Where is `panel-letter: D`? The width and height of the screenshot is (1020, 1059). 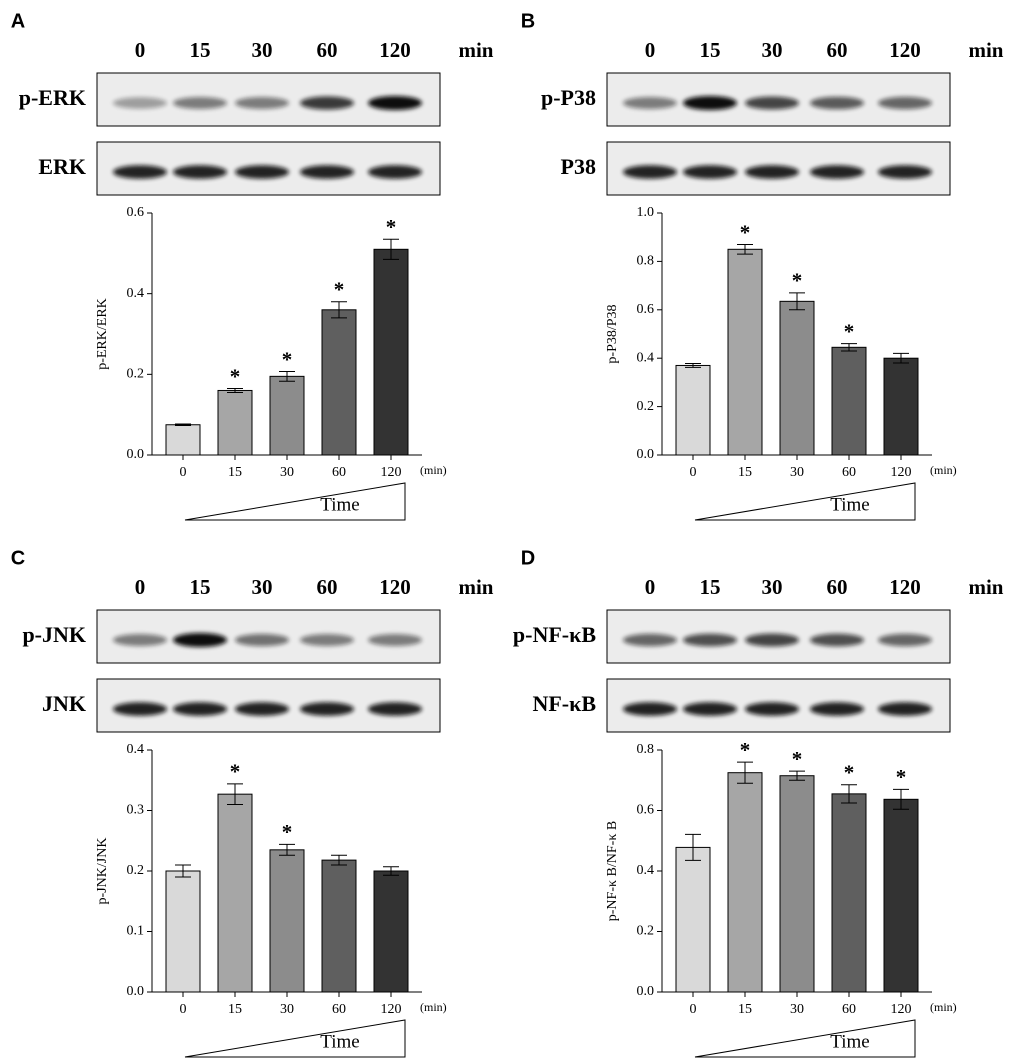
panel-letter: D is located at coordinates (528, 558).